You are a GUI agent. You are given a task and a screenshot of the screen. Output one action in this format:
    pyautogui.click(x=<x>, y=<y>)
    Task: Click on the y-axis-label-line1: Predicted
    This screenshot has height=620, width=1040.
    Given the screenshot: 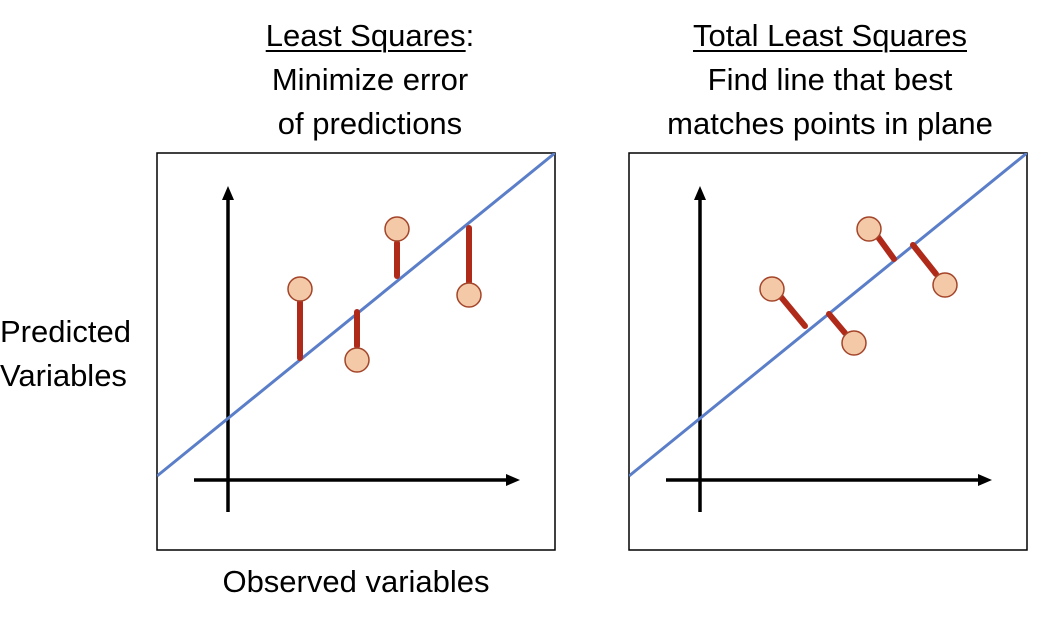 What is the action you would take?
    pyautogui.click(x=65, y=331)
    